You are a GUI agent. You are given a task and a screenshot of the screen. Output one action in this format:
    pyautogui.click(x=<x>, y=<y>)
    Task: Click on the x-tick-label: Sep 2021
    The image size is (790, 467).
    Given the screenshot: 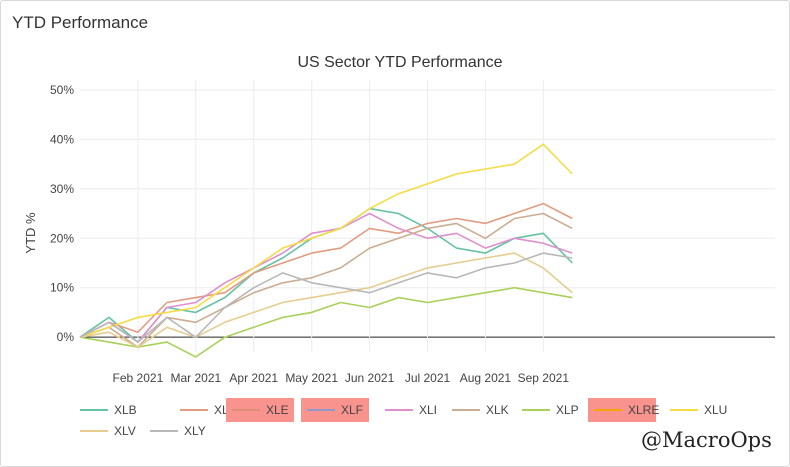 What is the action you would take?
    pyautogui.click(x=544, y=378)
    